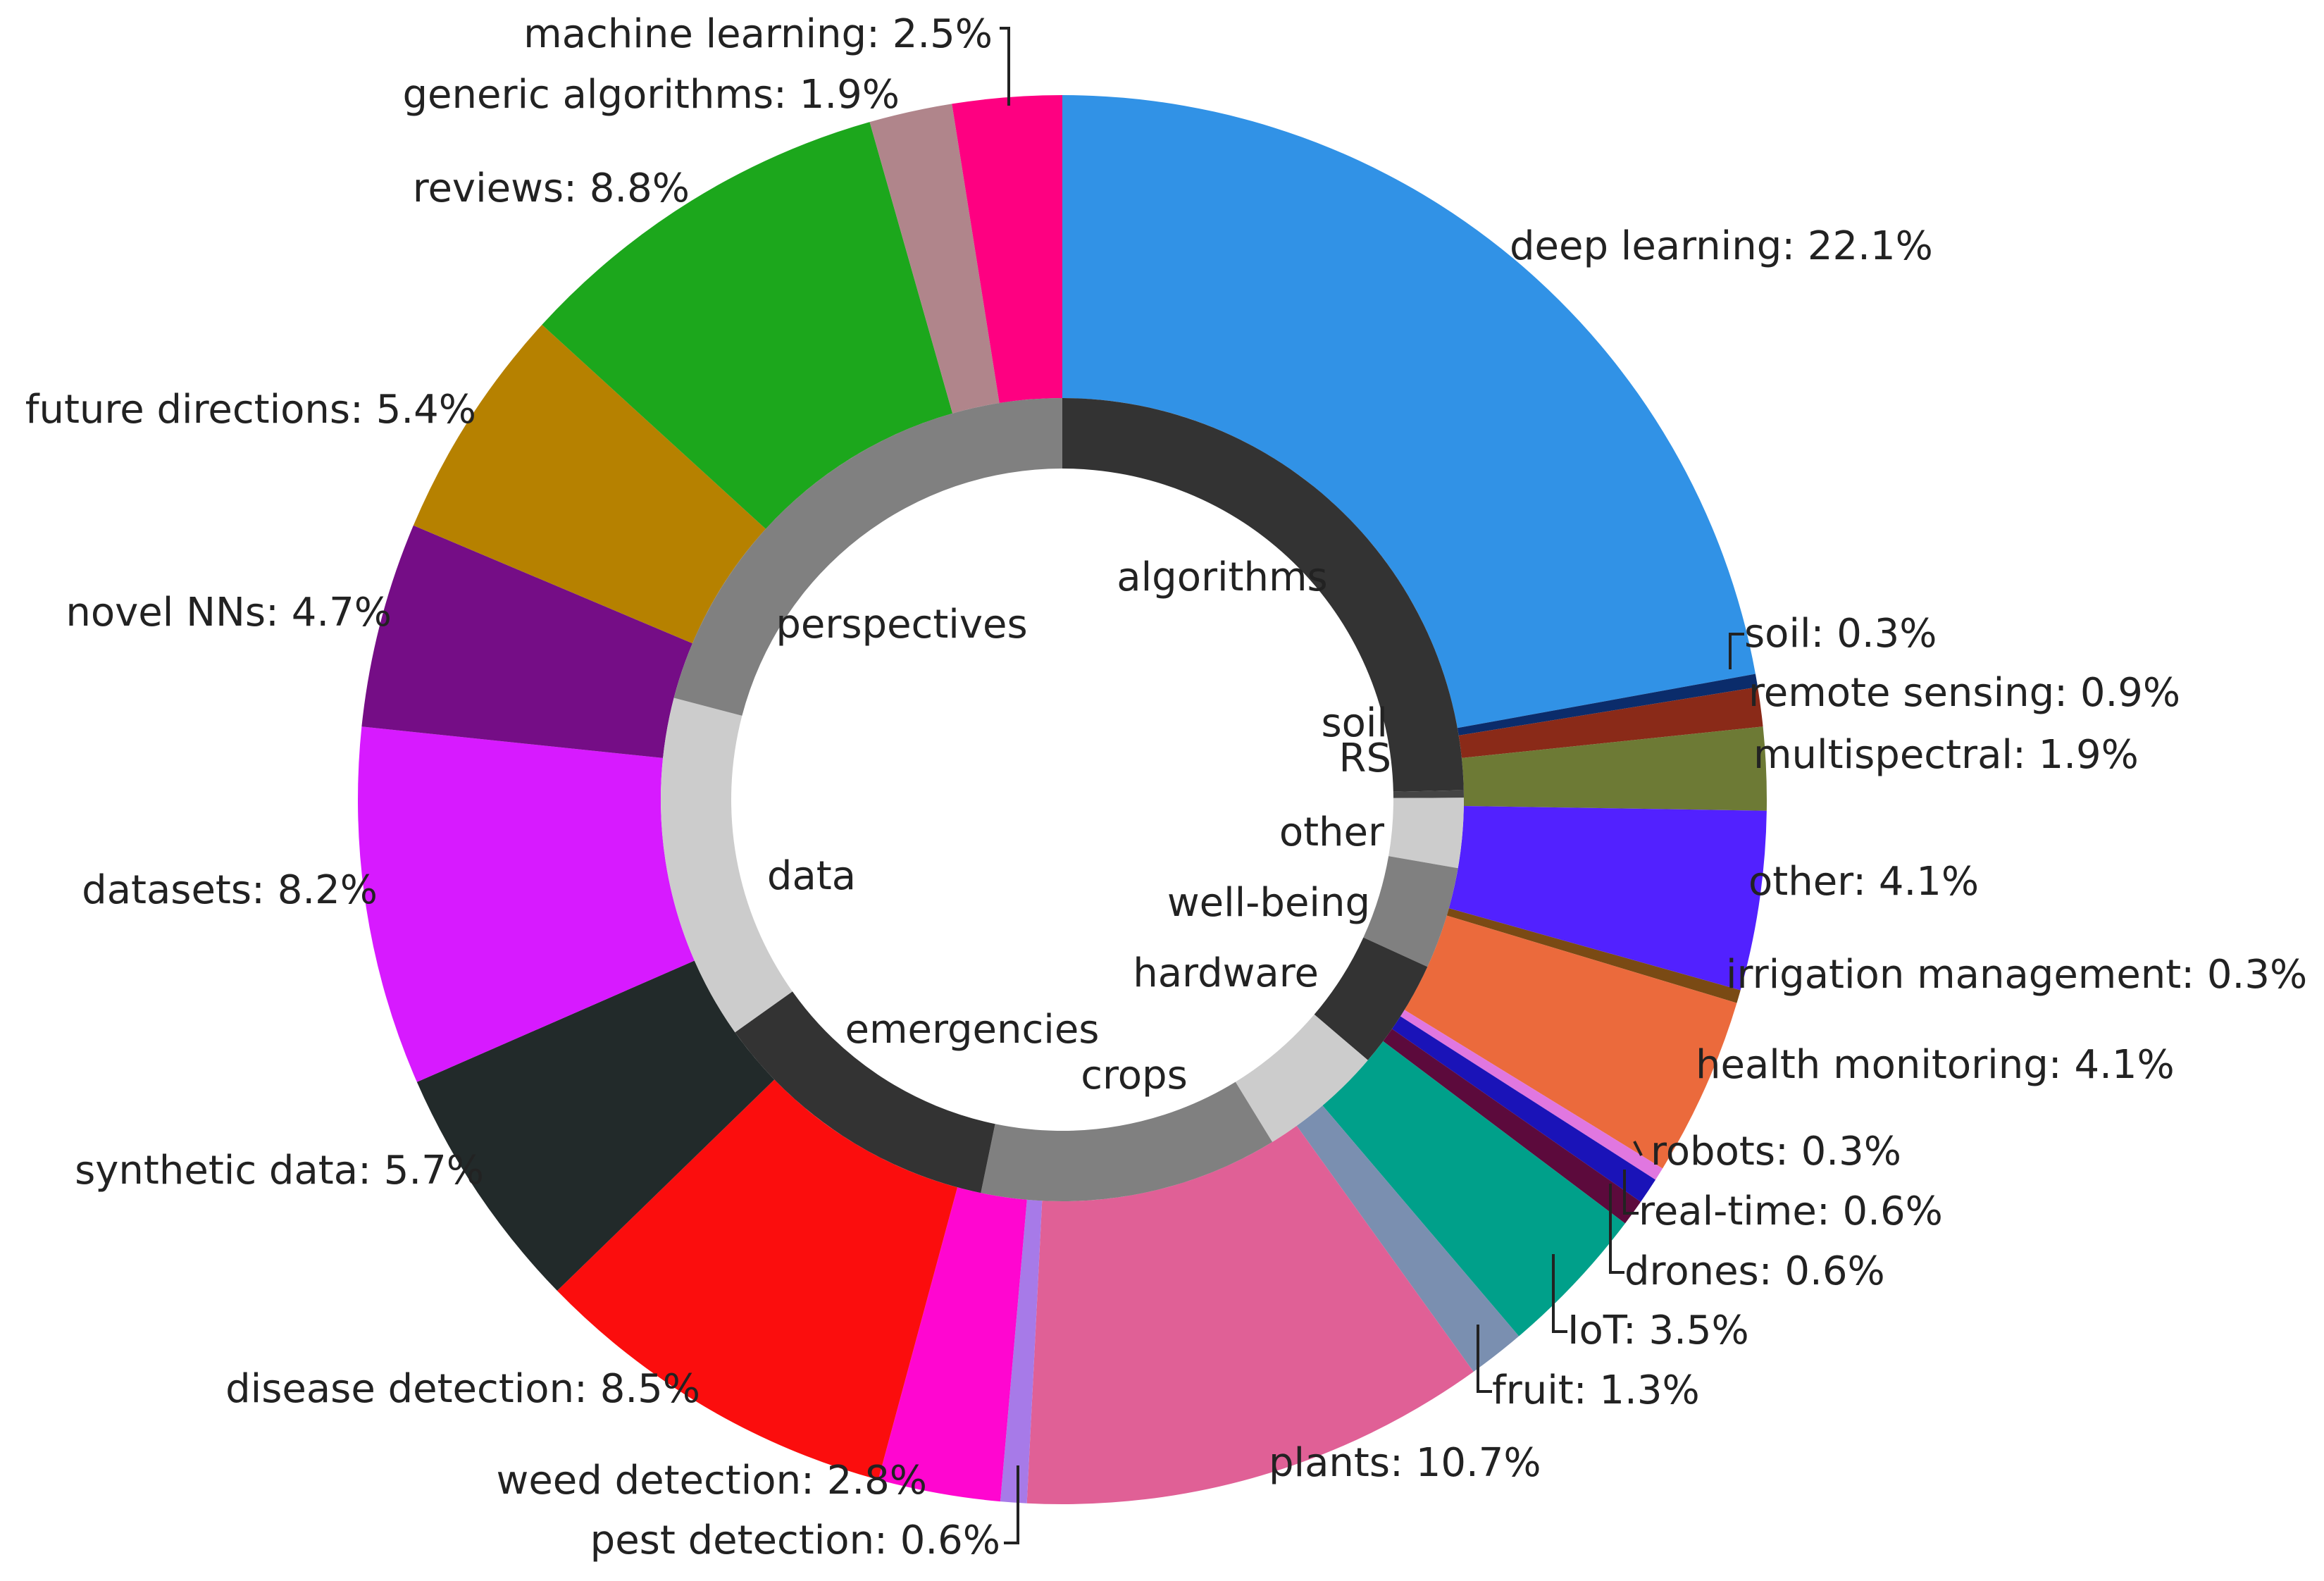  I want to click on inner-label-rs: RS, so click(1365, 759).